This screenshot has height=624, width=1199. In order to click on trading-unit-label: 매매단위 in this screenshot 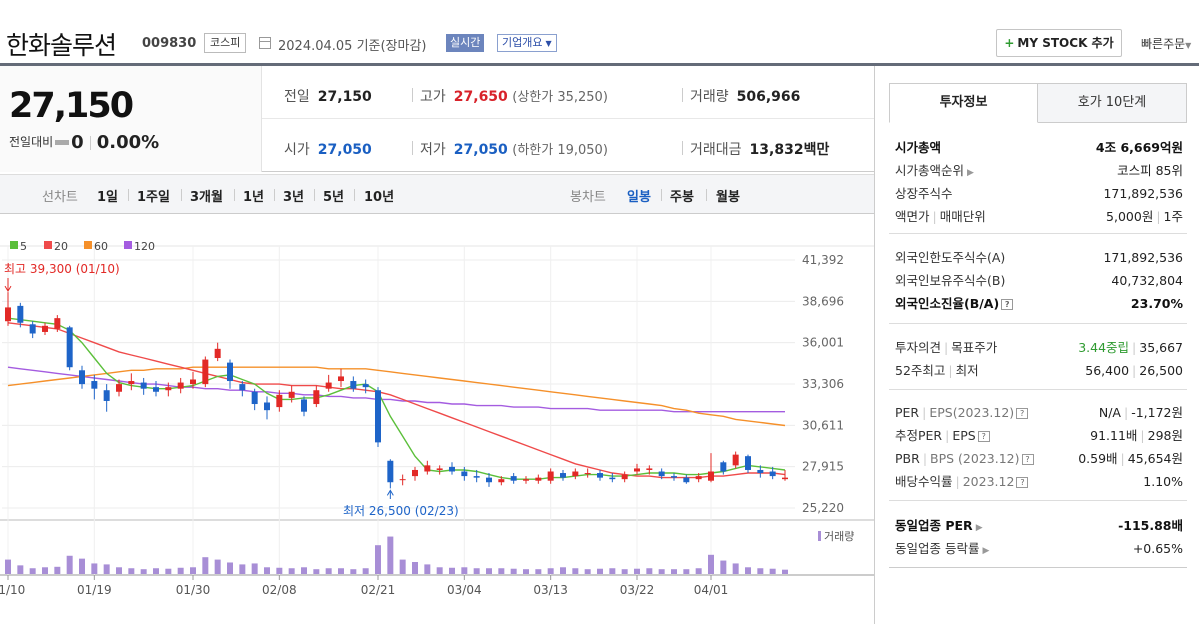, I will do `click(962, 216)`.